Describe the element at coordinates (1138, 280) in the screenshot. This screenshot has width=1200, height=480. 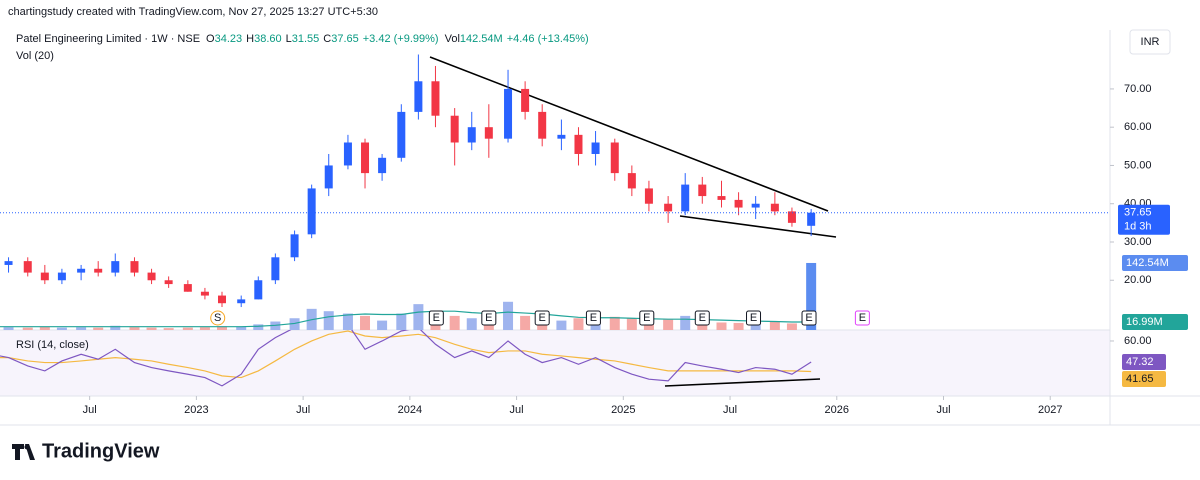
I see `y-tick-label: 20.00` at that location.